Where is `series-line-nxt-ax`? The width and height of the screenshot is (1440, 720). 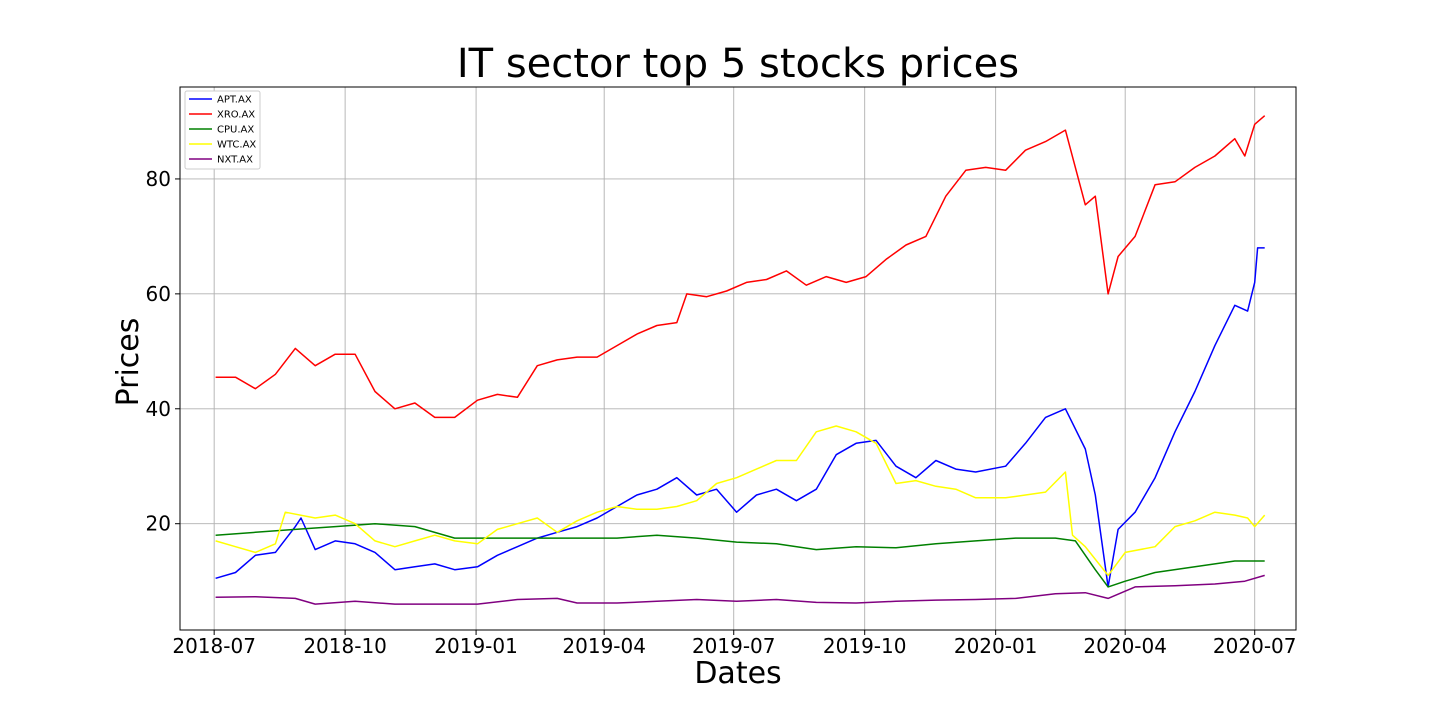 series-line-nxt-ax is located at coordinates (740, 589).